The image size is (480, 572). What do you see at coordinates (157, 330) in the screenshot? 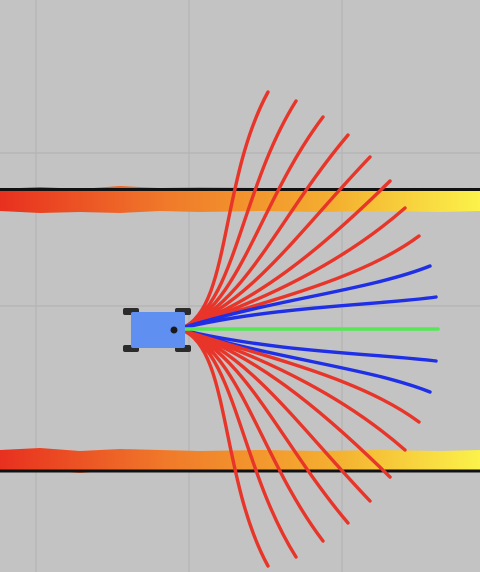
I see `robot-base` at bounding box center [157, 330].